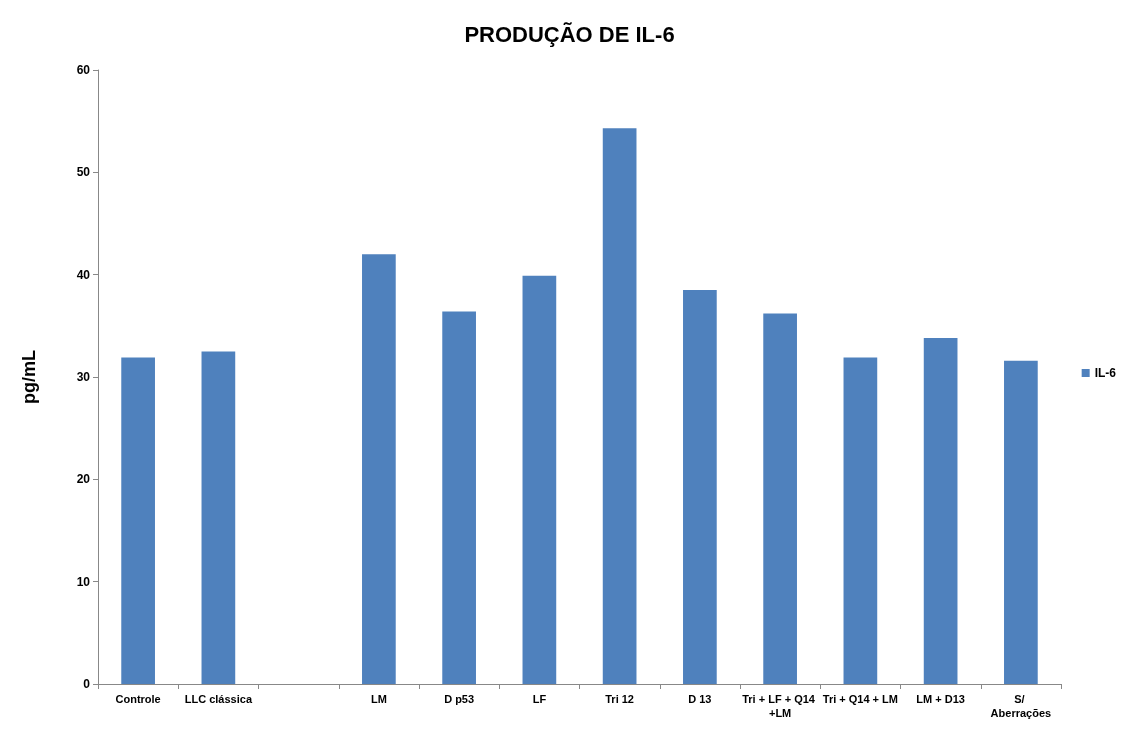  Describe the element at coordinates (780, 706) in the screenshot. I see `x-tick-label: Tri + LF + Q14 +LM` at that location.